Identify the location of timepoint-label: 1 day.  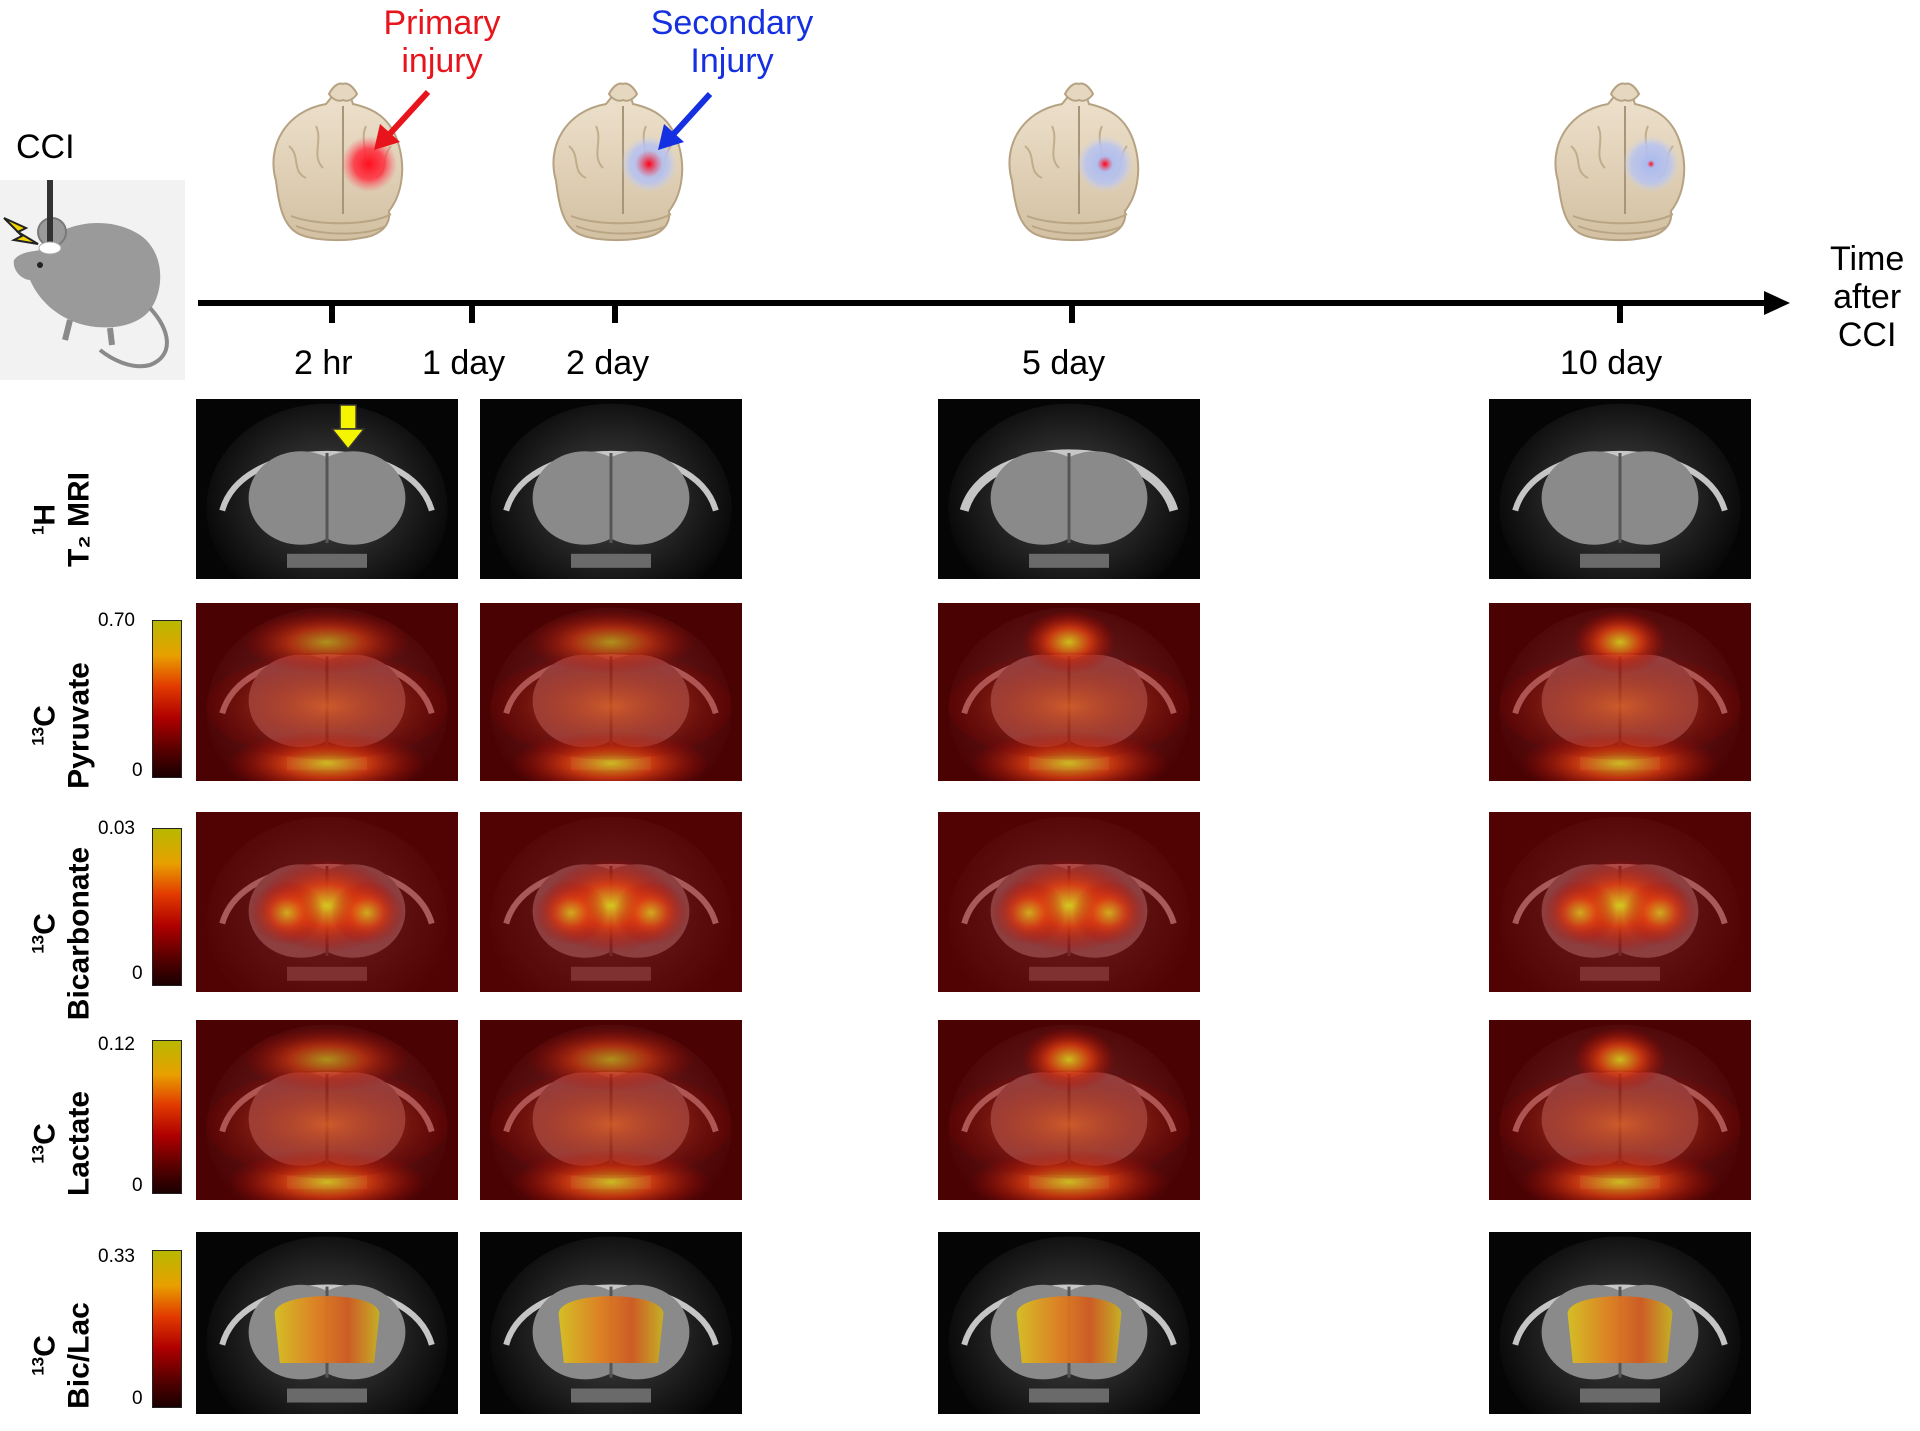
(464, 363).